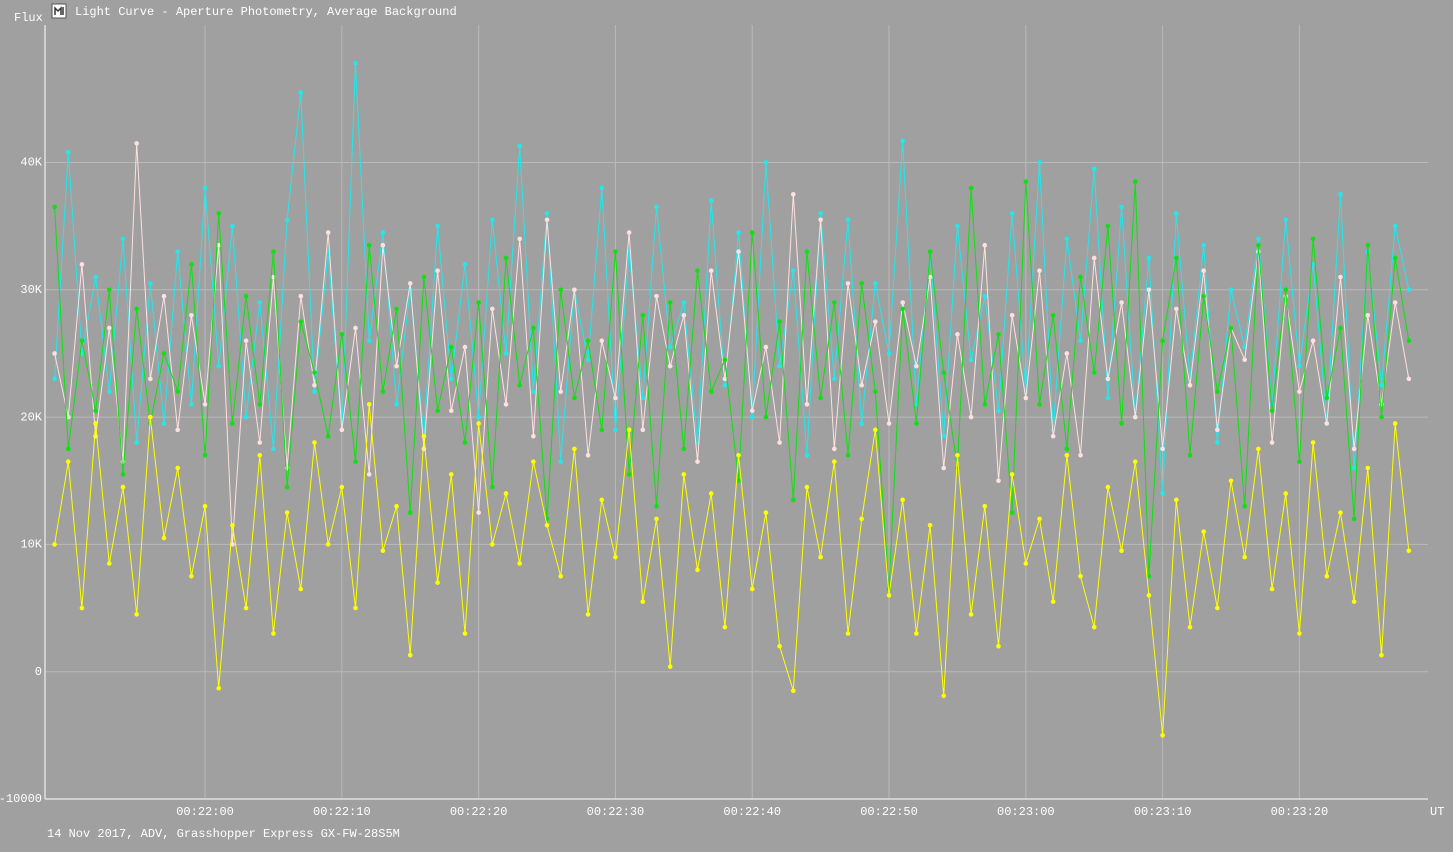 Image resolution: width=1453 pixels, height=852 pixels. Describe the element at coordinates (1300, 812) in the screenshot. I see `x-tick-label: 00:23:20` at that location.